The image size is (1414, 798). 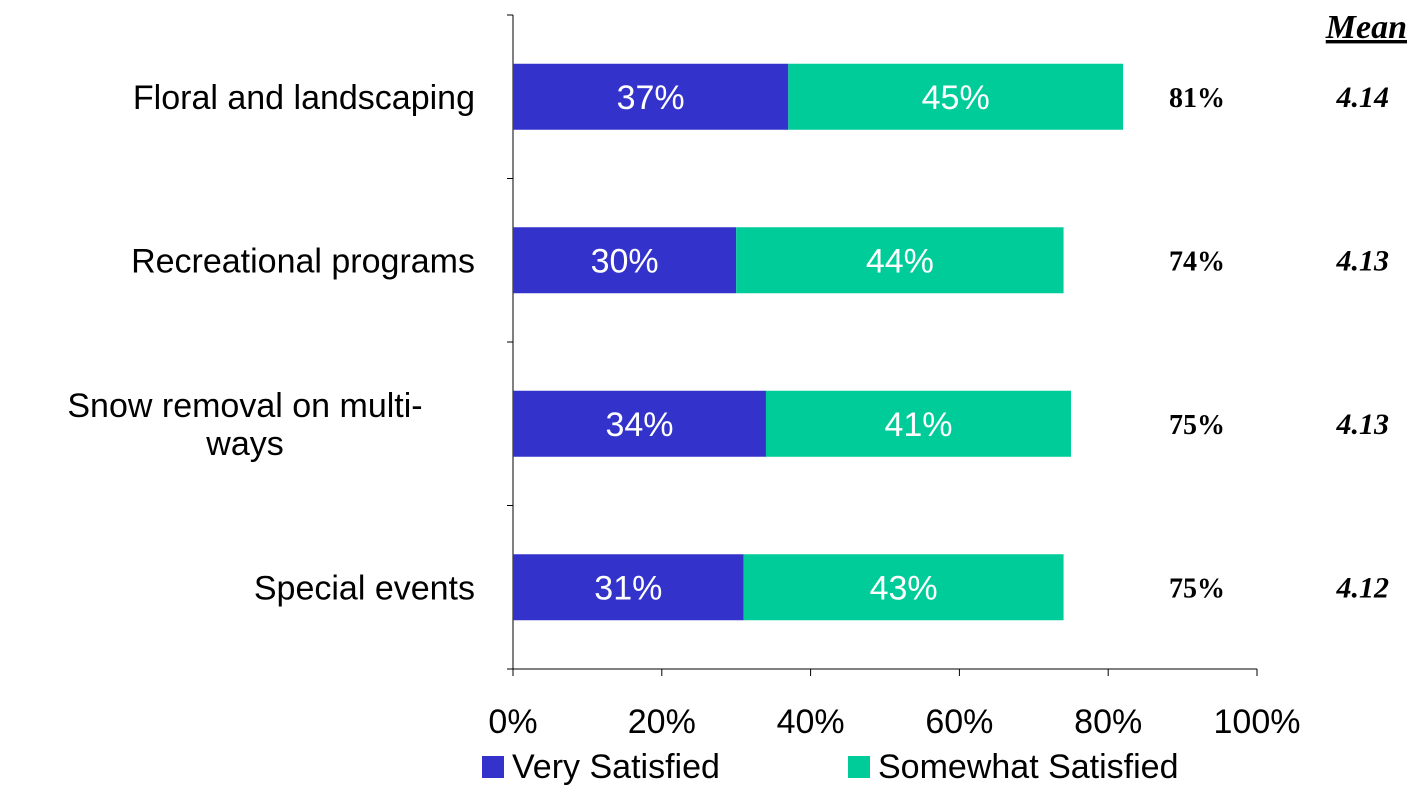 I want to click on data-label: 37%, so click(x=651, y=98).